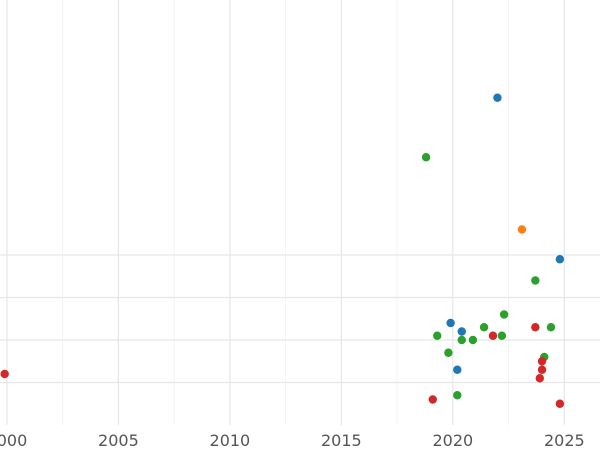  What do you see at coordinates (452, 440) in the screenshot?
I see `x-tick-label: 2020` at bounding box center [452, 440].